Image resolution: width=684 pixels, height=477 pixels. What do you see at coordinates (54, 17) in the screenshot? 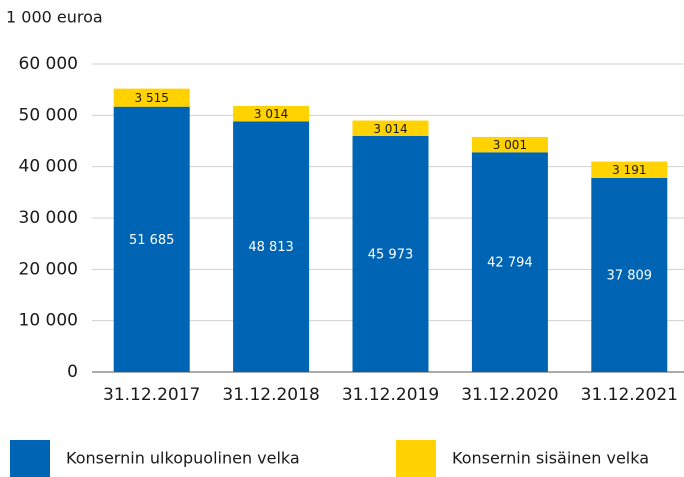
I see `y-axis-label: 1 000 euroa` at bounding box center [54, 17].